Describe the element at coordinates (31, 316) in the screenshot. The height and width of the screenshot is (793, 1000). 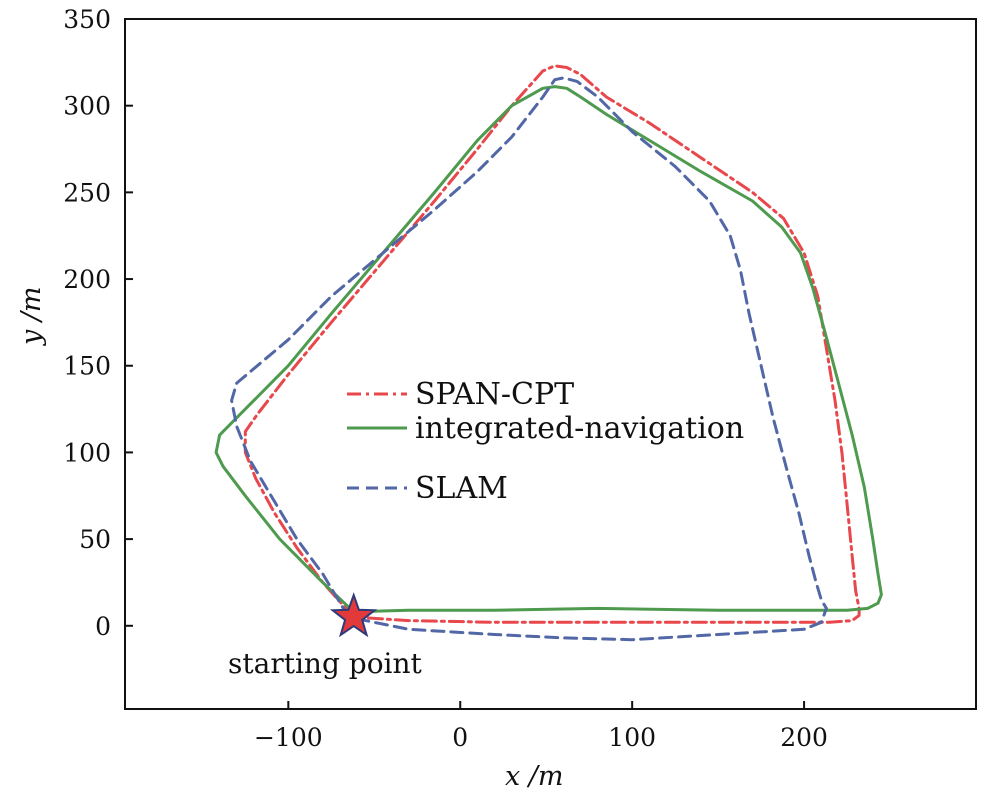
I see `y-axis-label: y /m` at that location.